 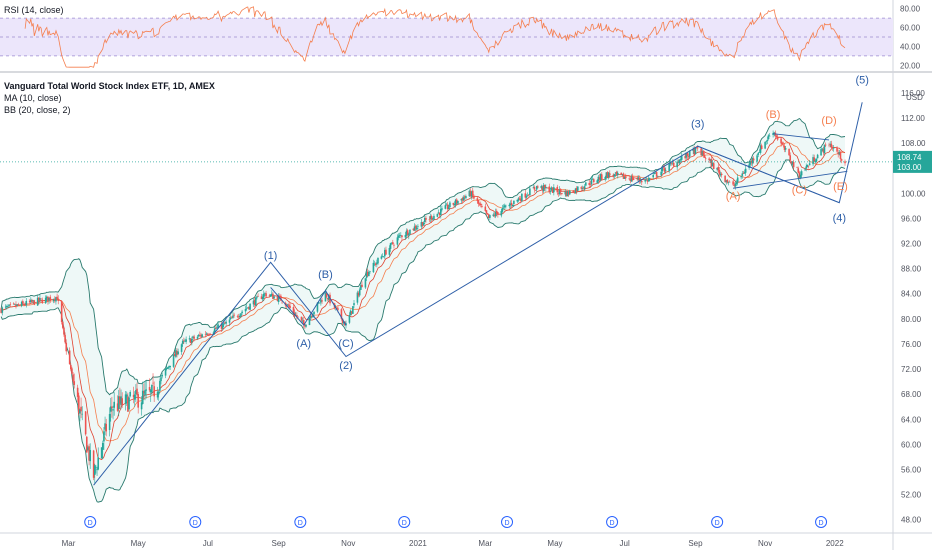 What do you see at coordinates (33, 98) in the screenshot?
I see `ma-legend: MA (10, close)` at bounding box center [33, 98].